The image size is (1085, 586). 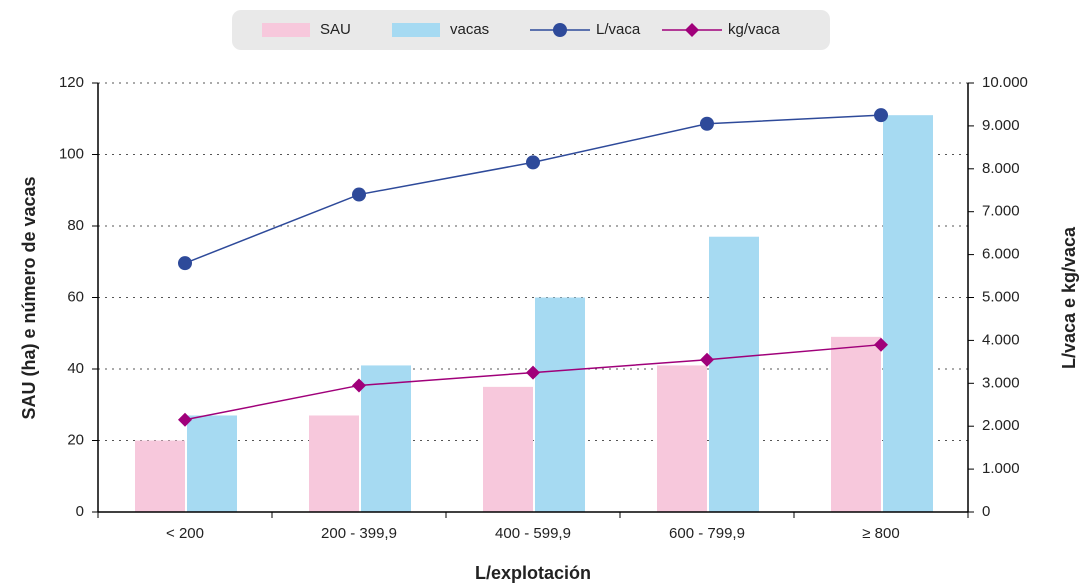 What do you see at coordinates (75, 296) in the screenshot?
I see `y-tick-label: 60` at bounding box center [75, 296].